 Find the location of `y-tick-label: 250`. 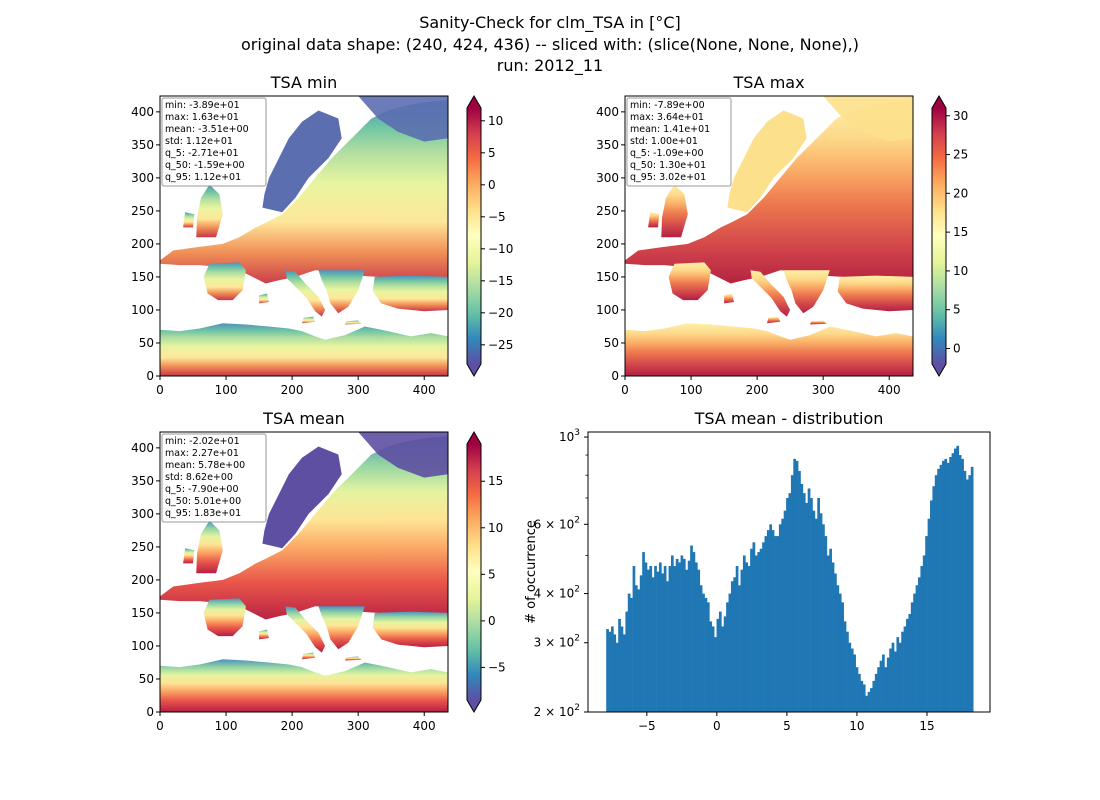

y-tick-label: 250 is located at coordinates (142, 547).